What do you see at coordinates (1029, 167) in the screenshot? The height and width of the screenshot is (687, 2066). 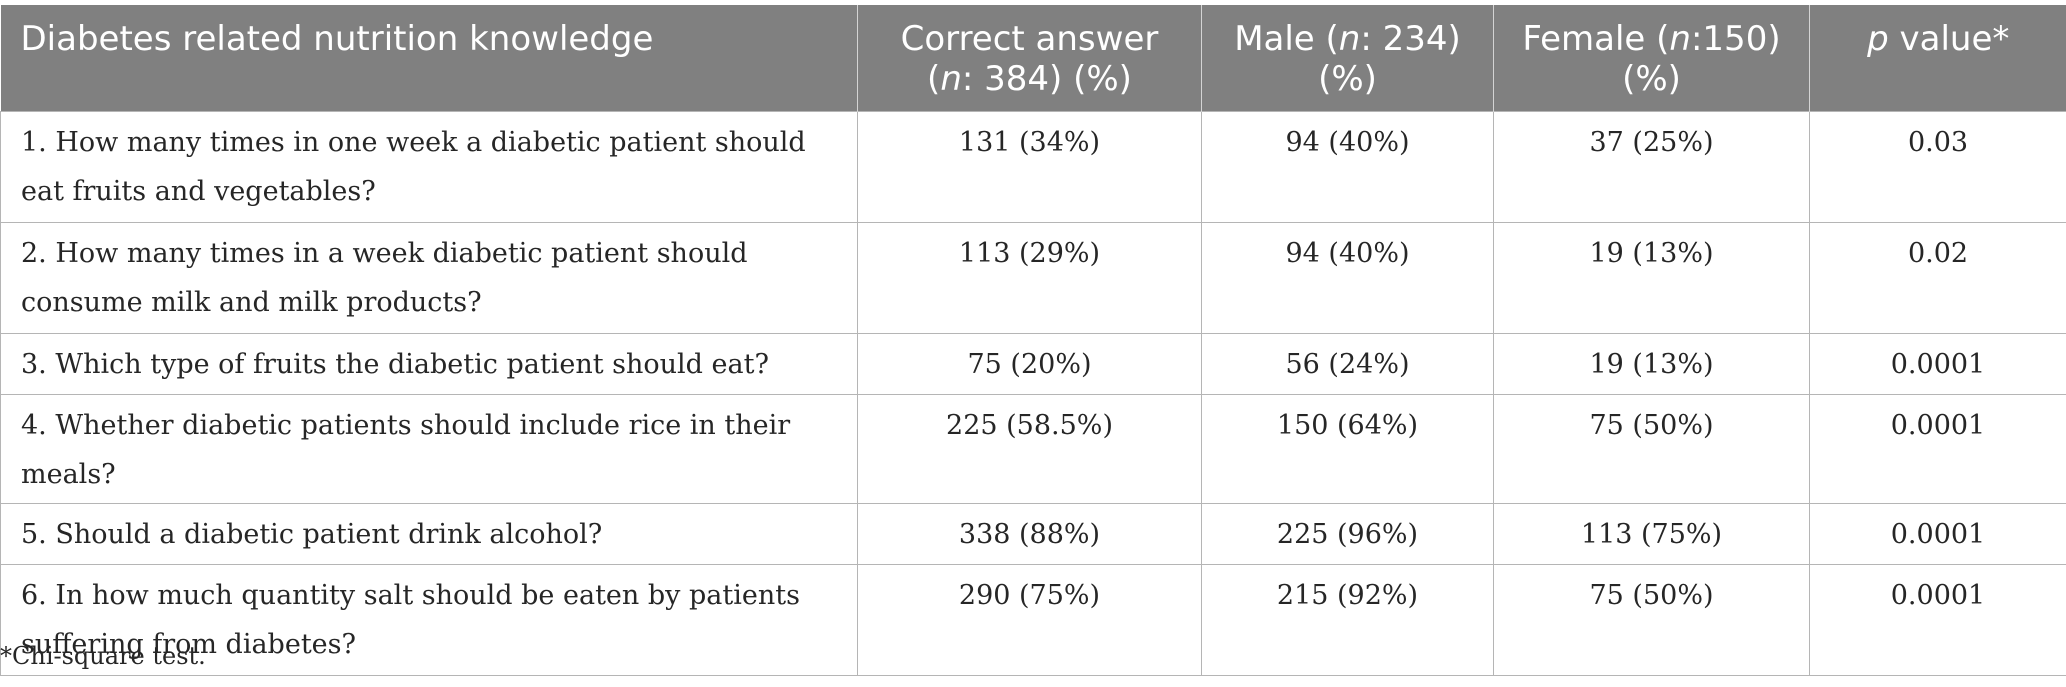 I see `correct-cell: 131 (34%)` at bounding box center [1029, 167].